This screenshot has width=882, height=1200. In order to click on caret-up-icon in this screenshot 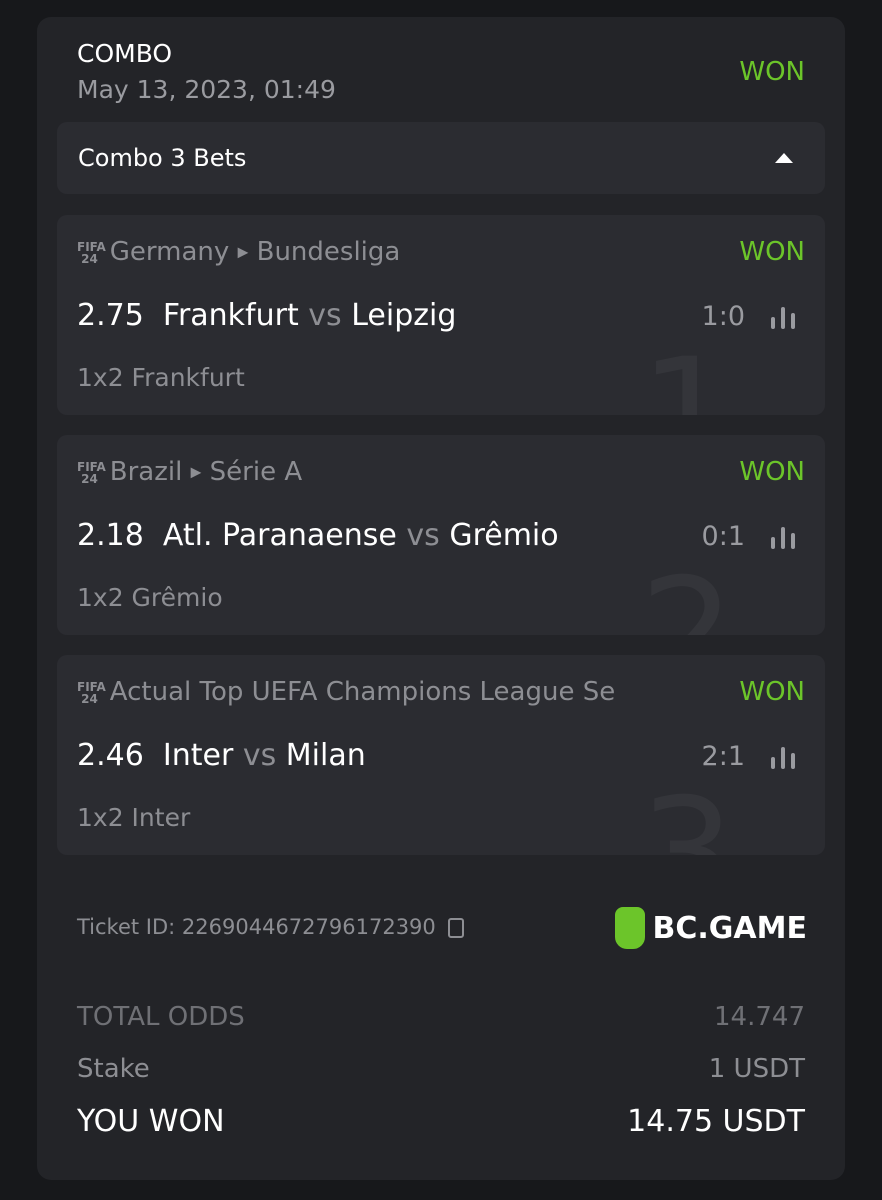, I will do `click(784, 158)`.